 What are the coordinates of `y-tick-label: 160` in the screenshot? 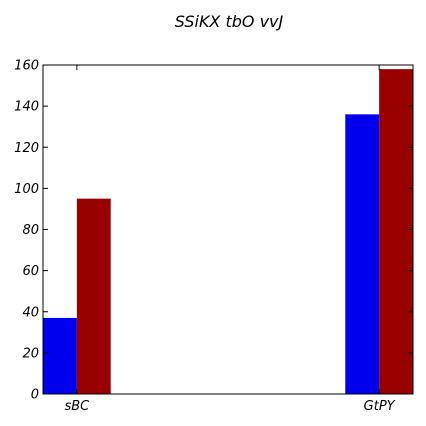 It's located at (26, 66).